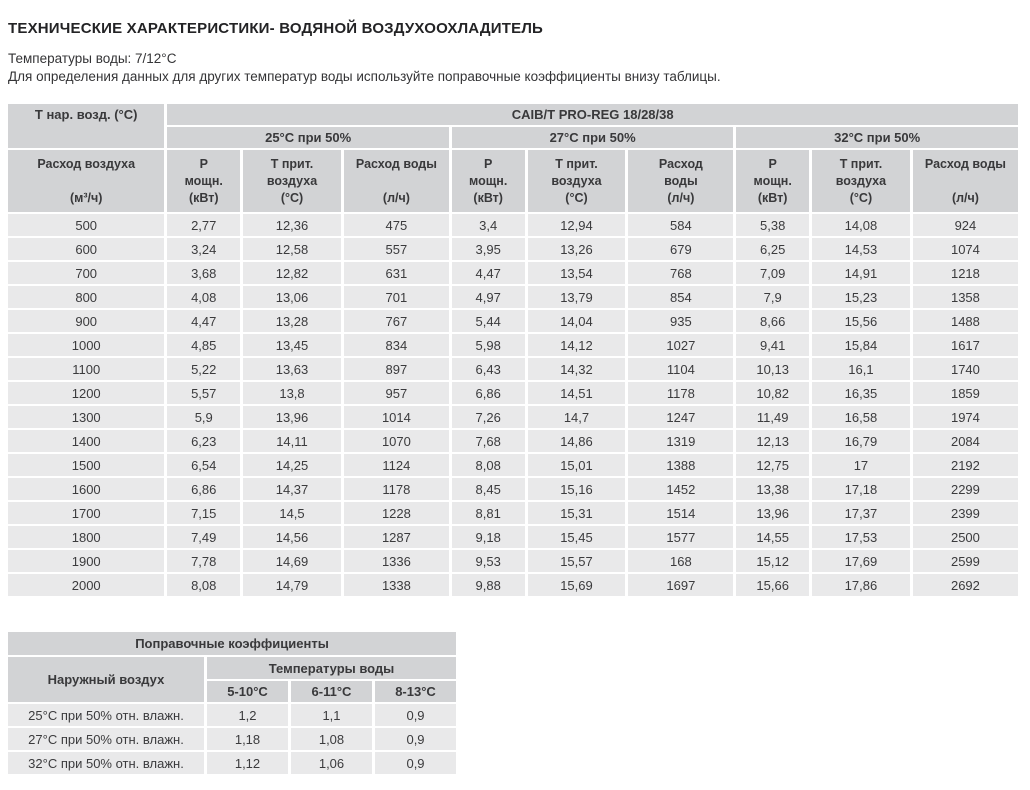 The image size is (1030, 790). Describe the element at coordinates (396, 369) in the screenshot. I see `value-cell: 897` at that location.